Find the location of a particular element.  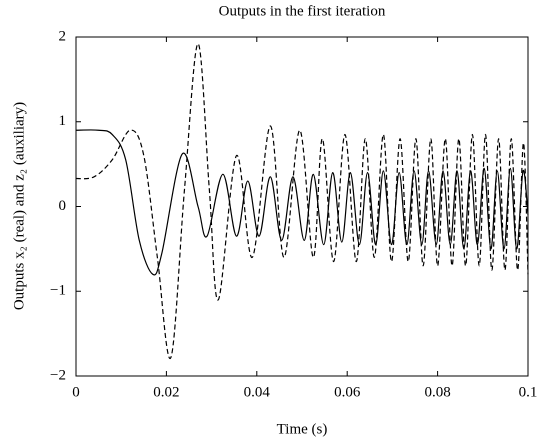

x-axis-label: Time (s) is located at coordinates (302, 429).